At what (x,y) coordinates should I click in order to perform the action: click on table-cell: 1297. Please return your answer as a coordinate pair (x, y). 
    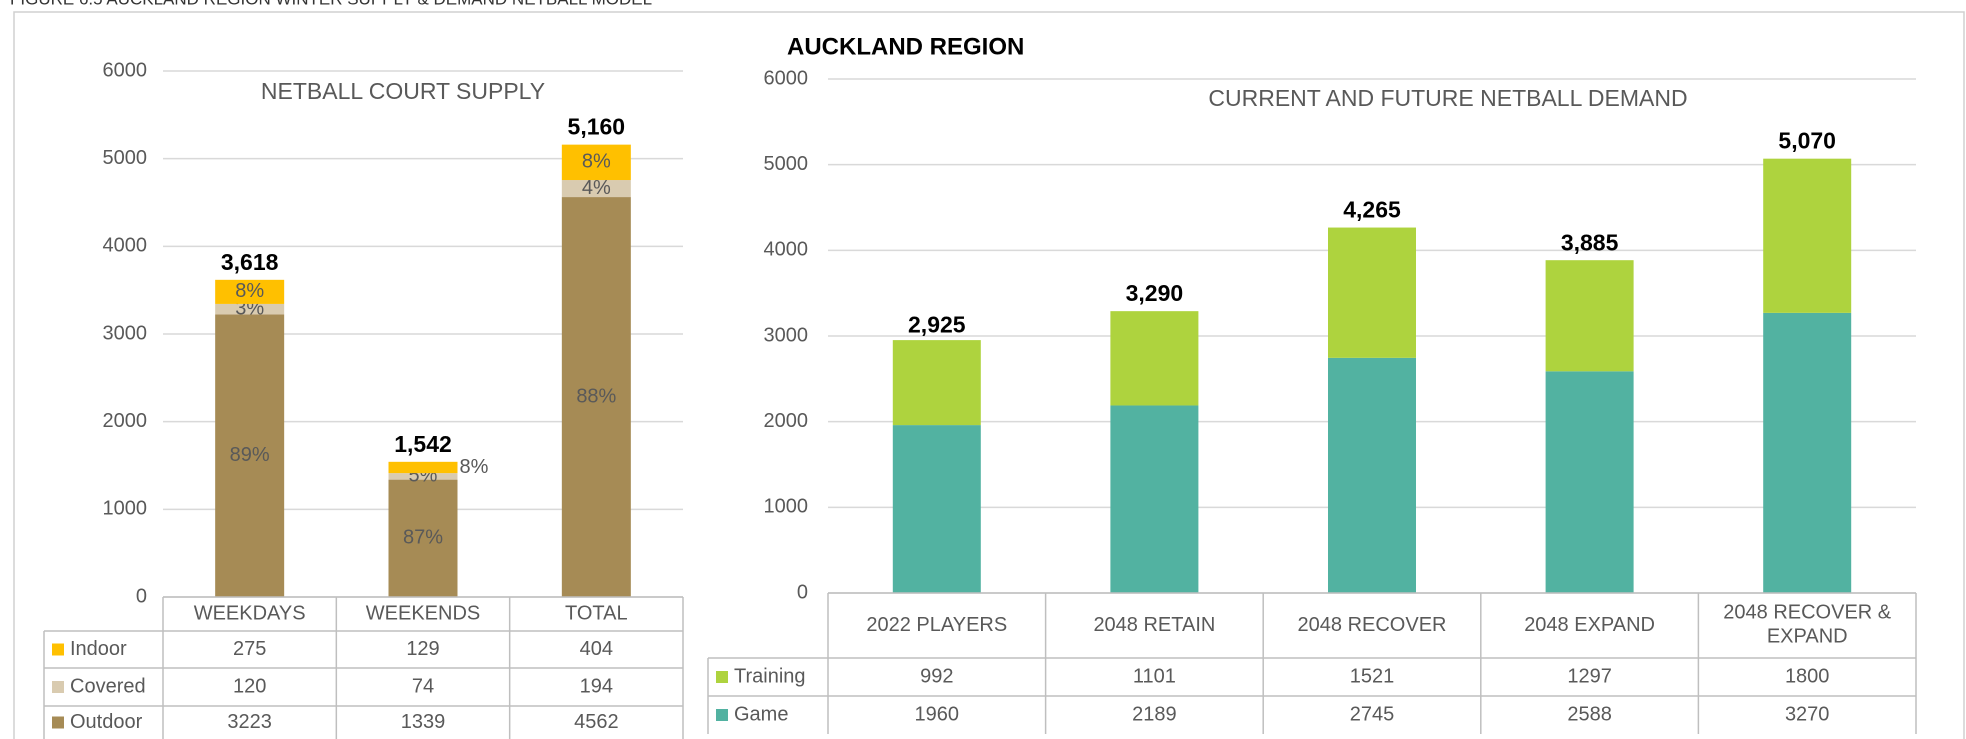
    Looking at the image, I should click on (1589, 676).